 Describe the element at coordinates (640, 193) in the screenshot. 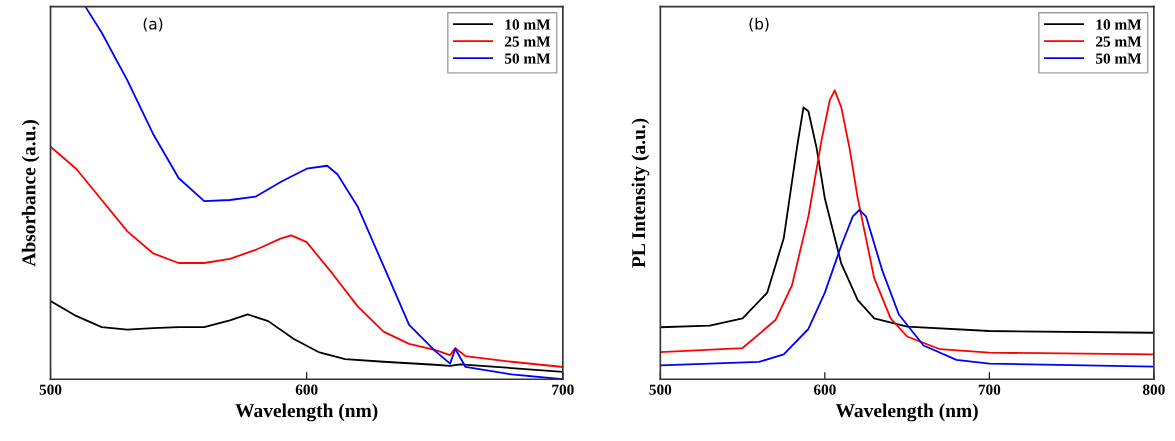

I see `y-axis-title: PL Intensity (a.u.)` at that location.